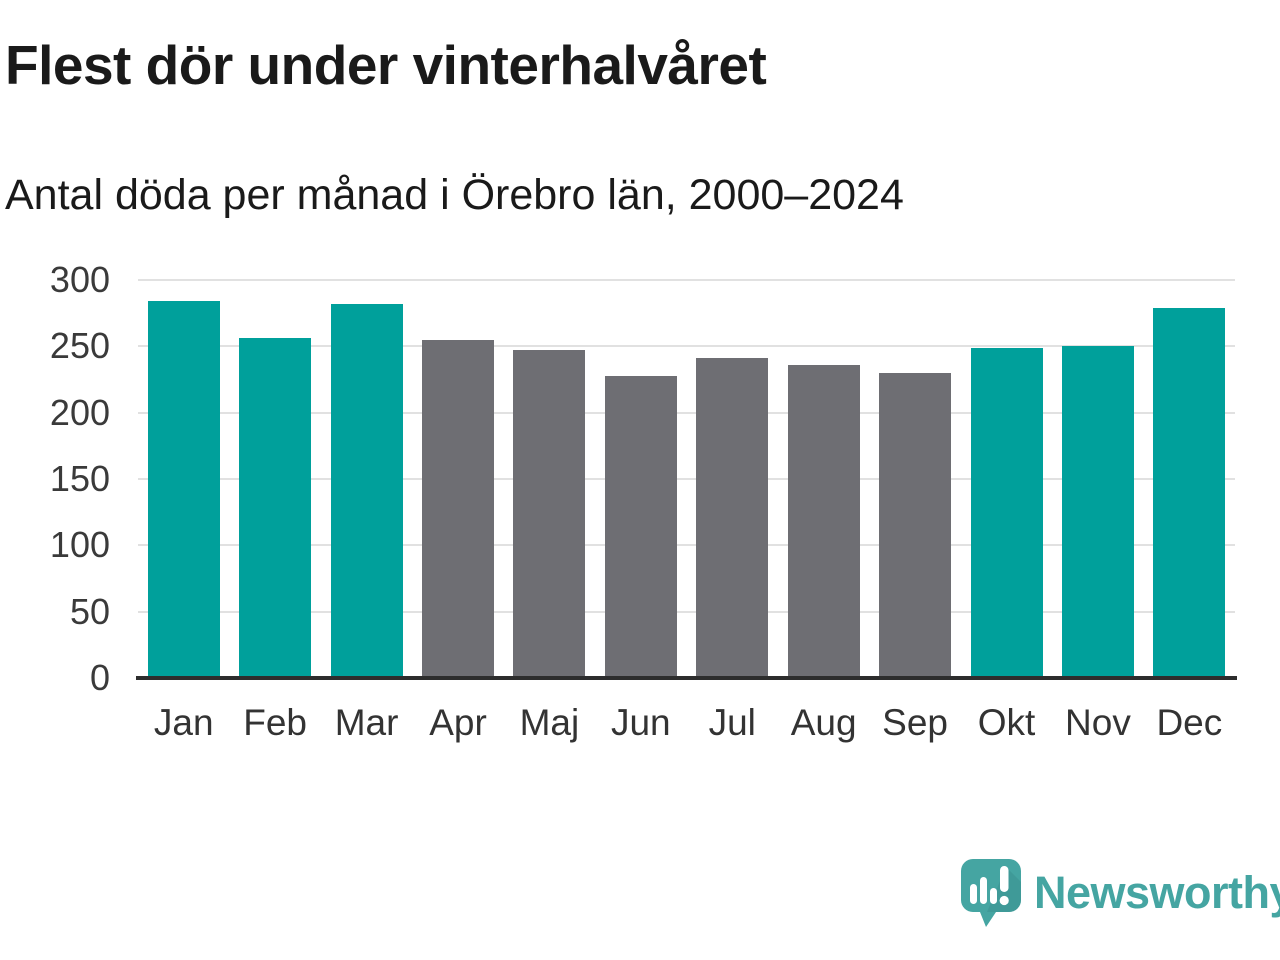 This screenshot has height=960, width=1280. What do you see at coordinates (183, 722) in the screenshot?
I see `x-tick-label-jan: Jan` at bounding box center [183, 722].